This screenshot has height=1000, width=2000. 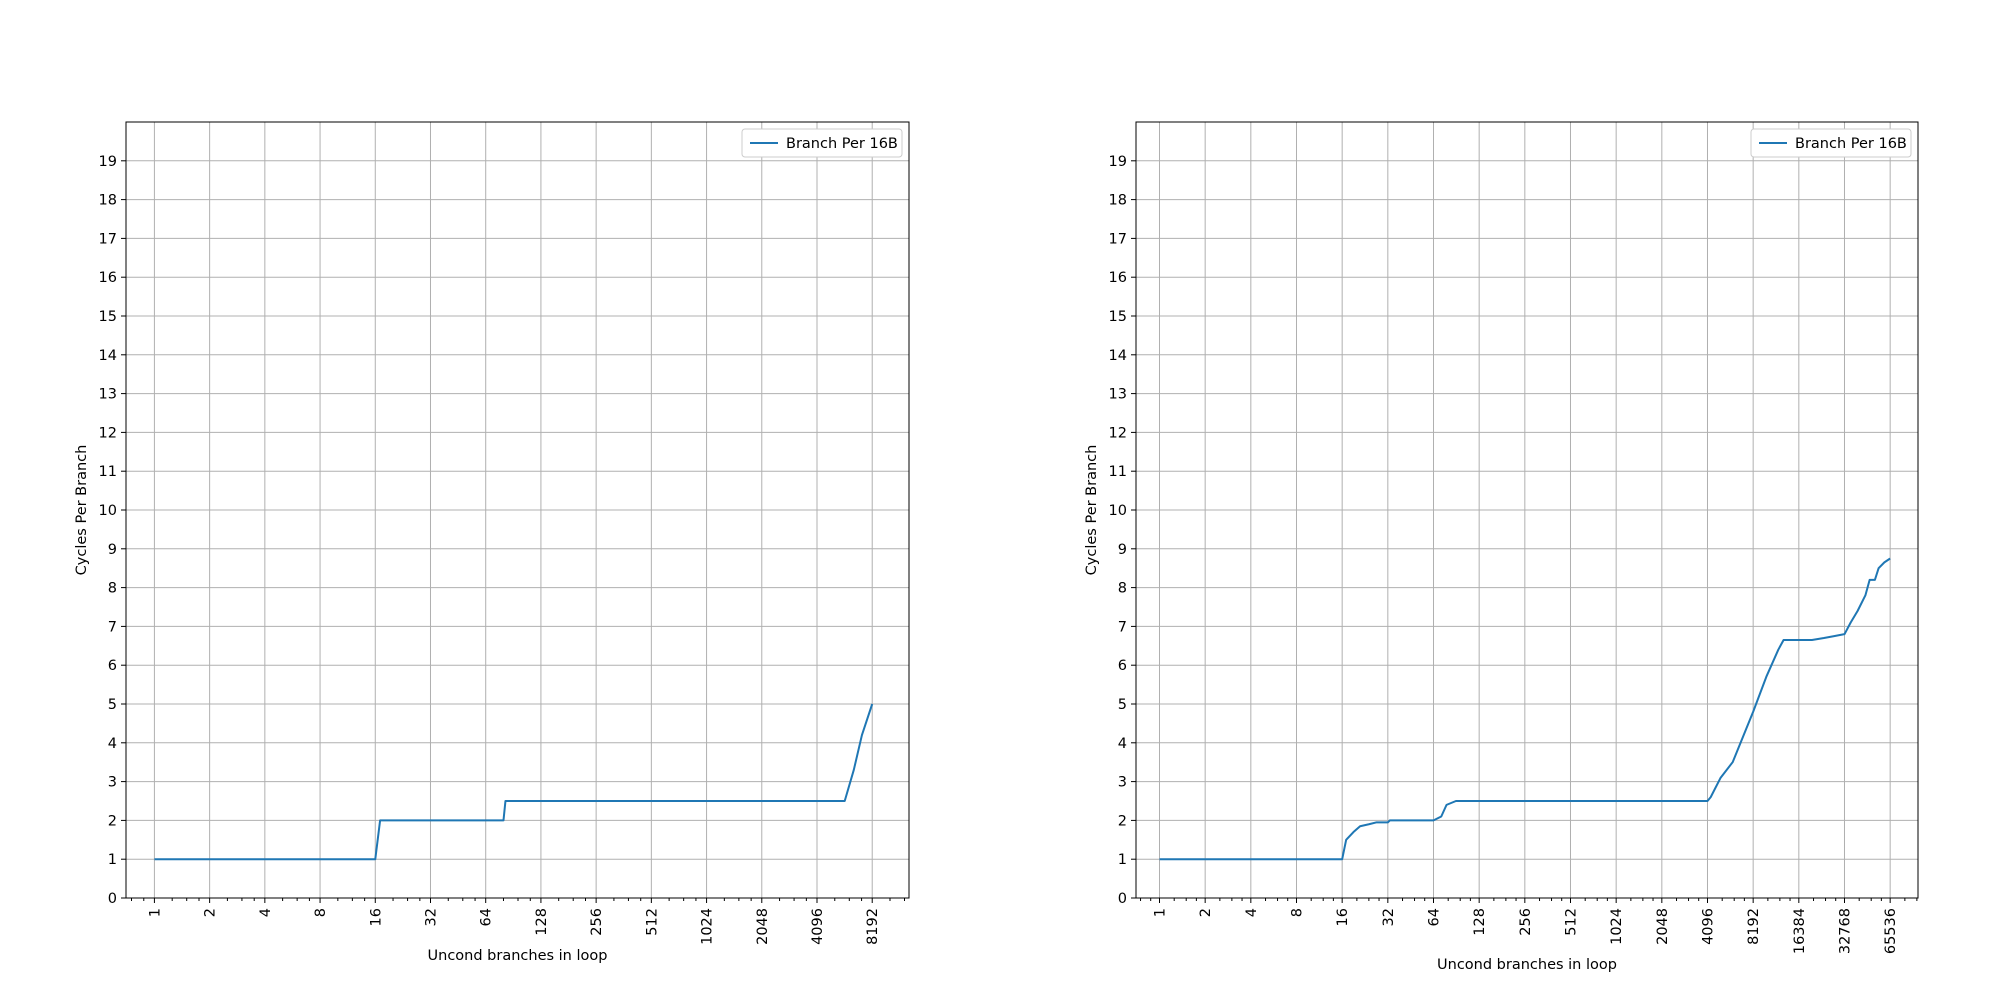 I want to click on chart-left-y-tick-label: 13, so click(x=108, y=395).